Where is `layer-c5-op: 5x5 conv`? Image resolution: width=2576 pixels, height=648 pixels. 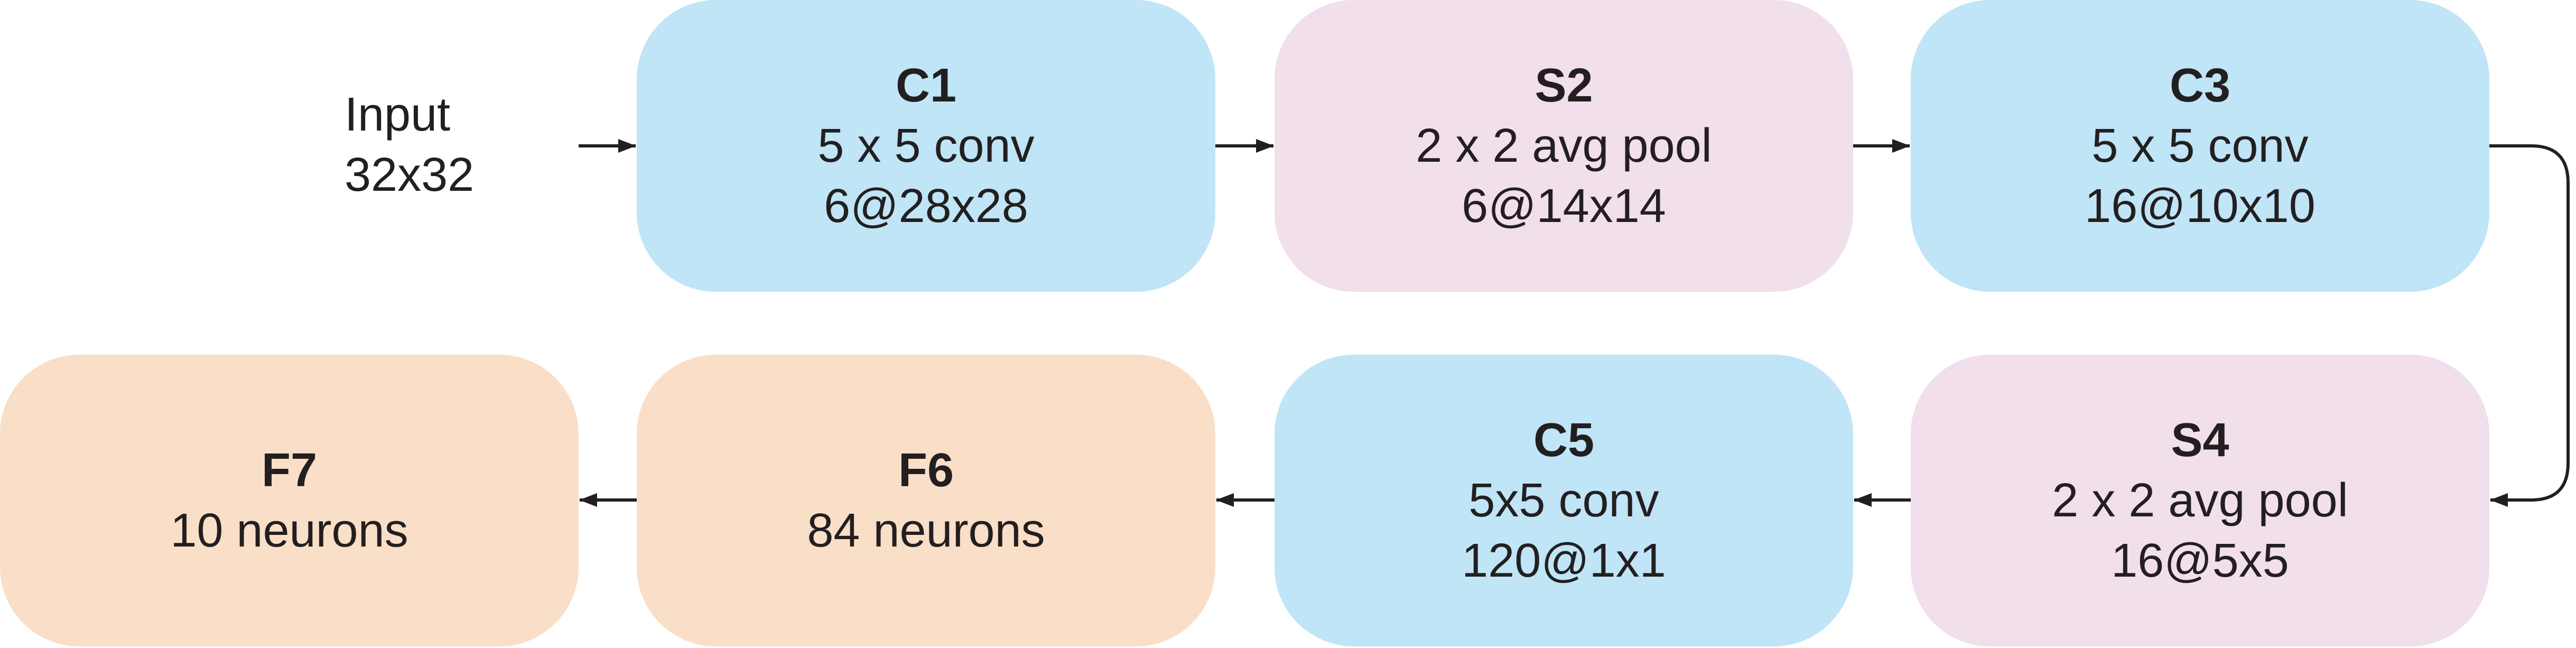
layer-c5-op: 5x5 conv is located at coordinates (1563, 501).